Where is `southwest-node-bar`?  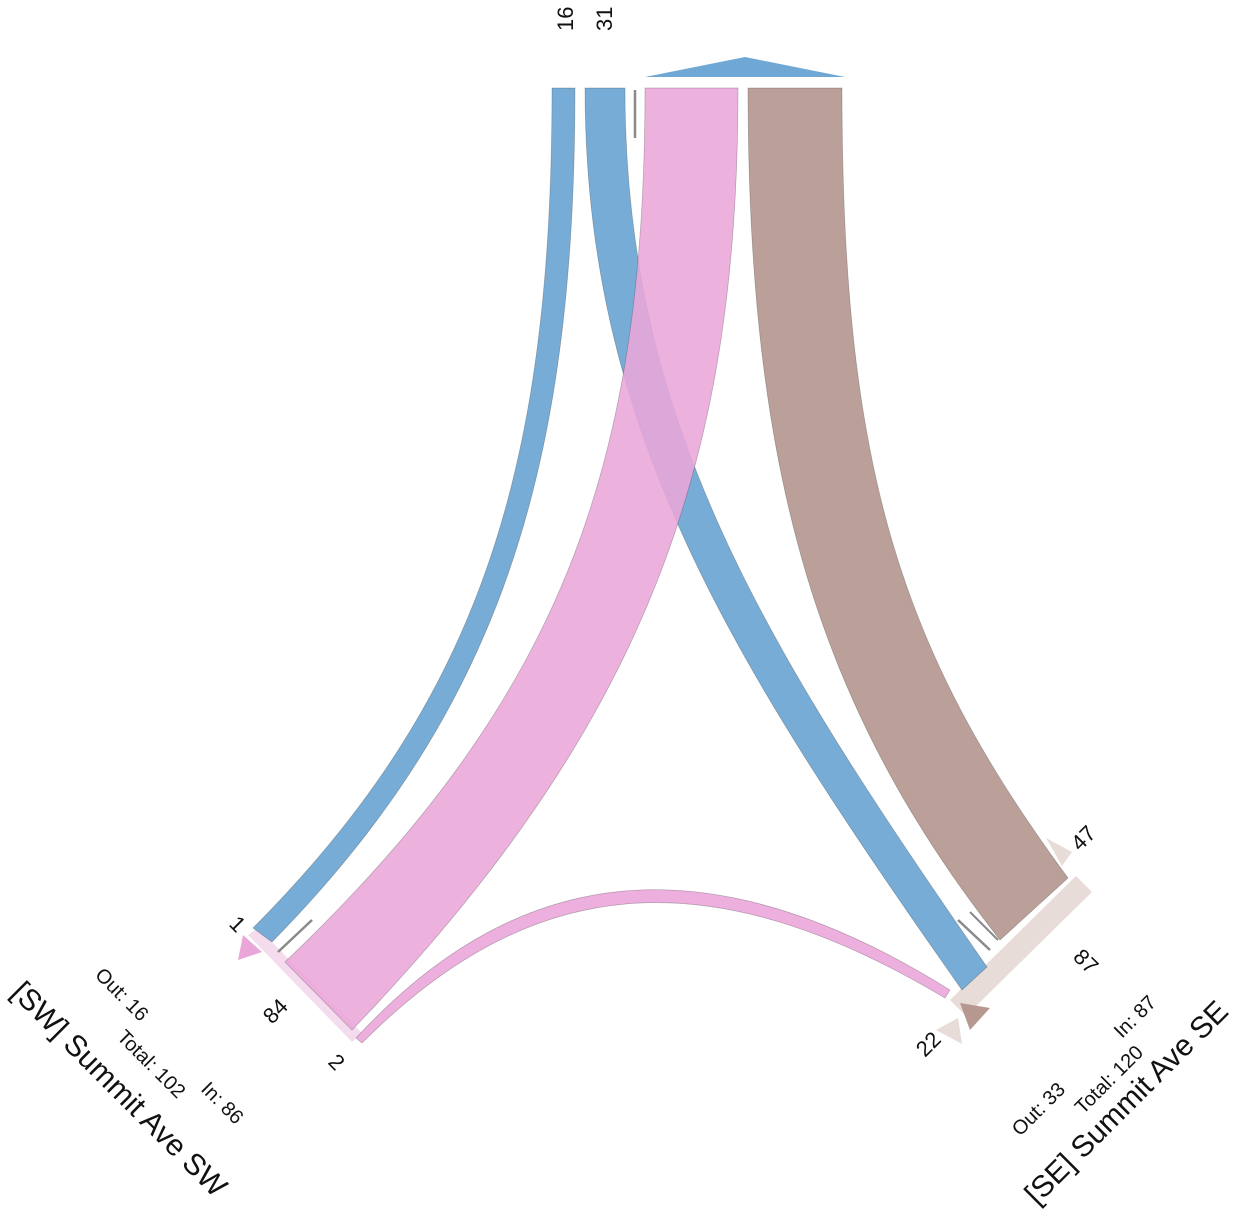
southwest-node-bar is located at coordinates (305, 985).